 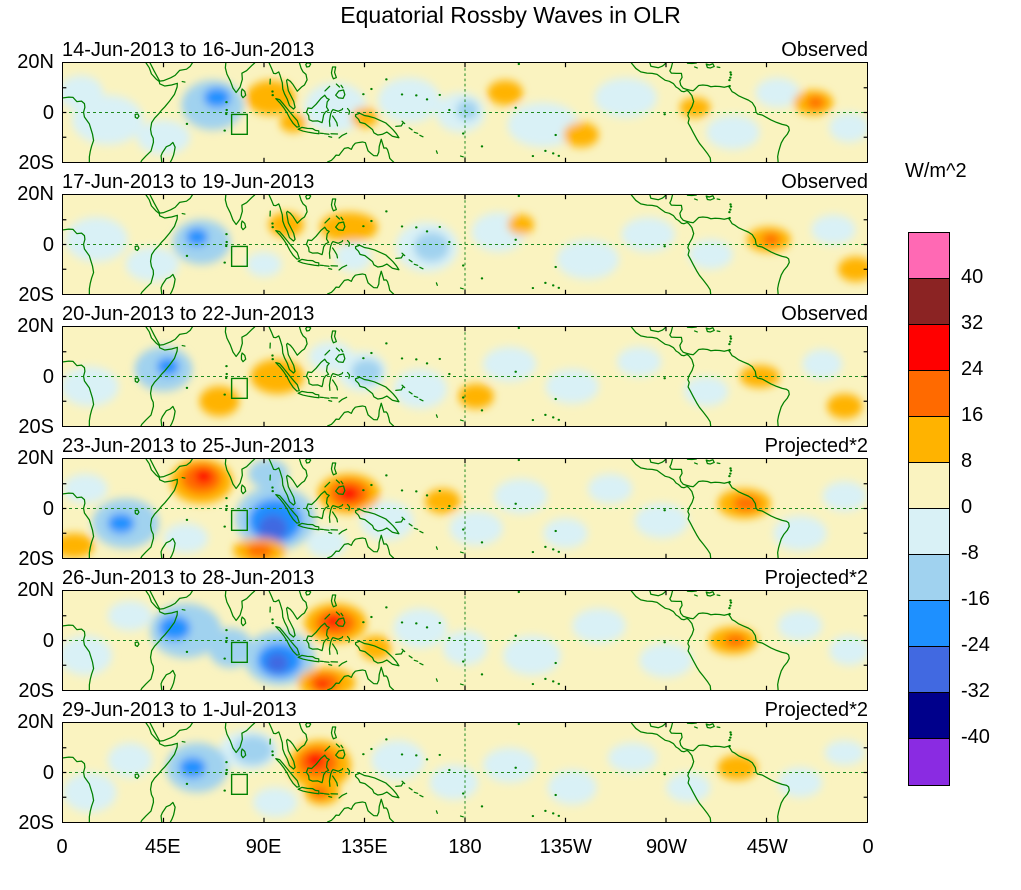 I want to click on panel-4-header: 23-Jun-2013 to 25-Jun-2013 Projected*2, so click(x=465, y=446).